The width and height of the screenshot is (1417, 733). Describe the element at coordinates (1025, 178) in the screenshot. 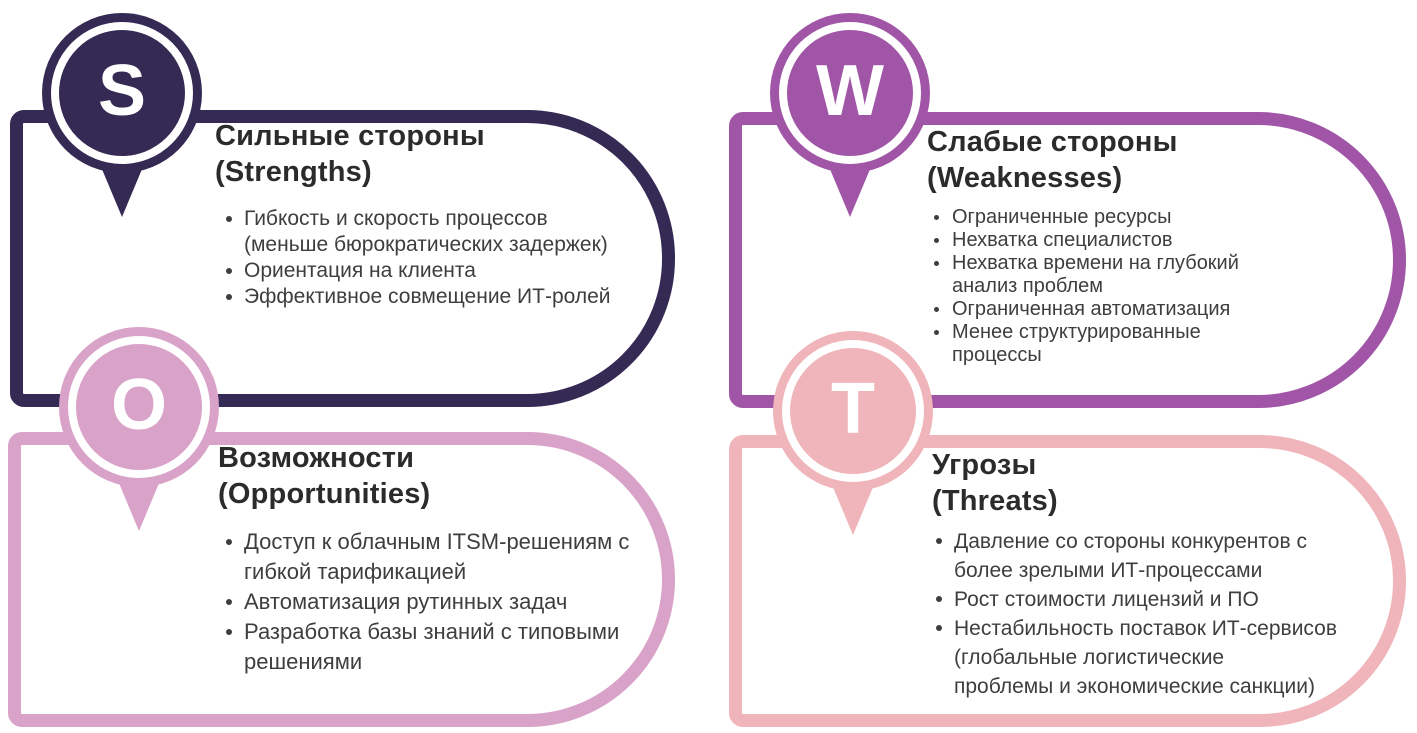

I see `weaknesses-title-en: (Weaknesses)` at that location.